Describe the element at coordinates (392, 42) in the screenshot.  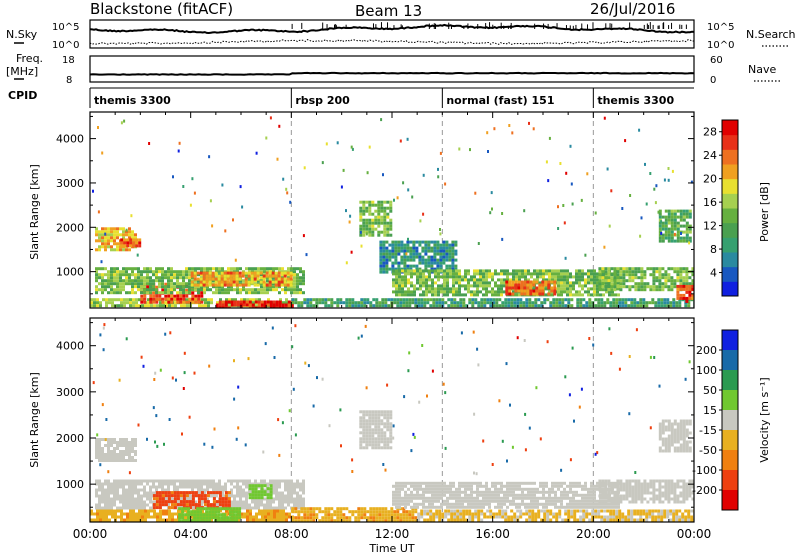
I see `noise-search-line` at that location.